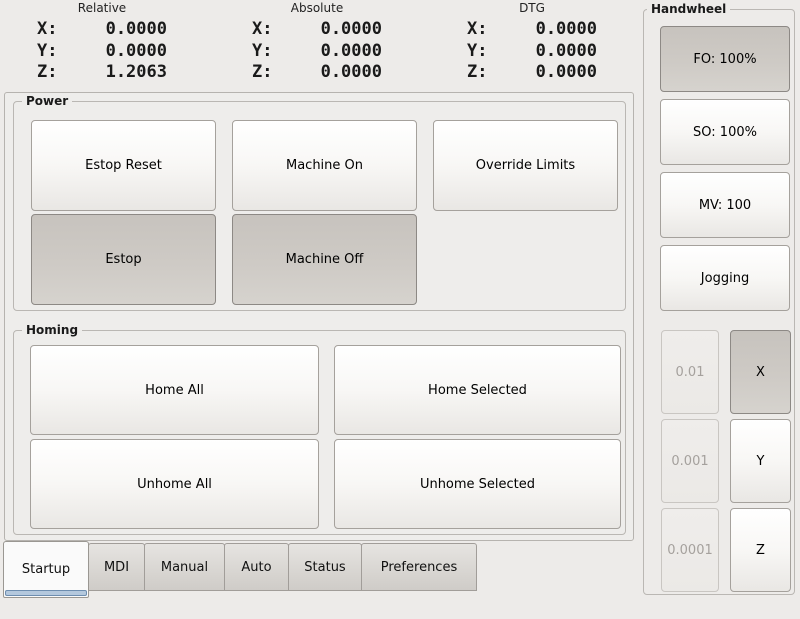 The width and height of the screenshot is (800, 619). What do you see at coordinates (123, 165) in the screenshot?
I see `estop-reset-button: Estop Reset` at bounding box center [123, 165].